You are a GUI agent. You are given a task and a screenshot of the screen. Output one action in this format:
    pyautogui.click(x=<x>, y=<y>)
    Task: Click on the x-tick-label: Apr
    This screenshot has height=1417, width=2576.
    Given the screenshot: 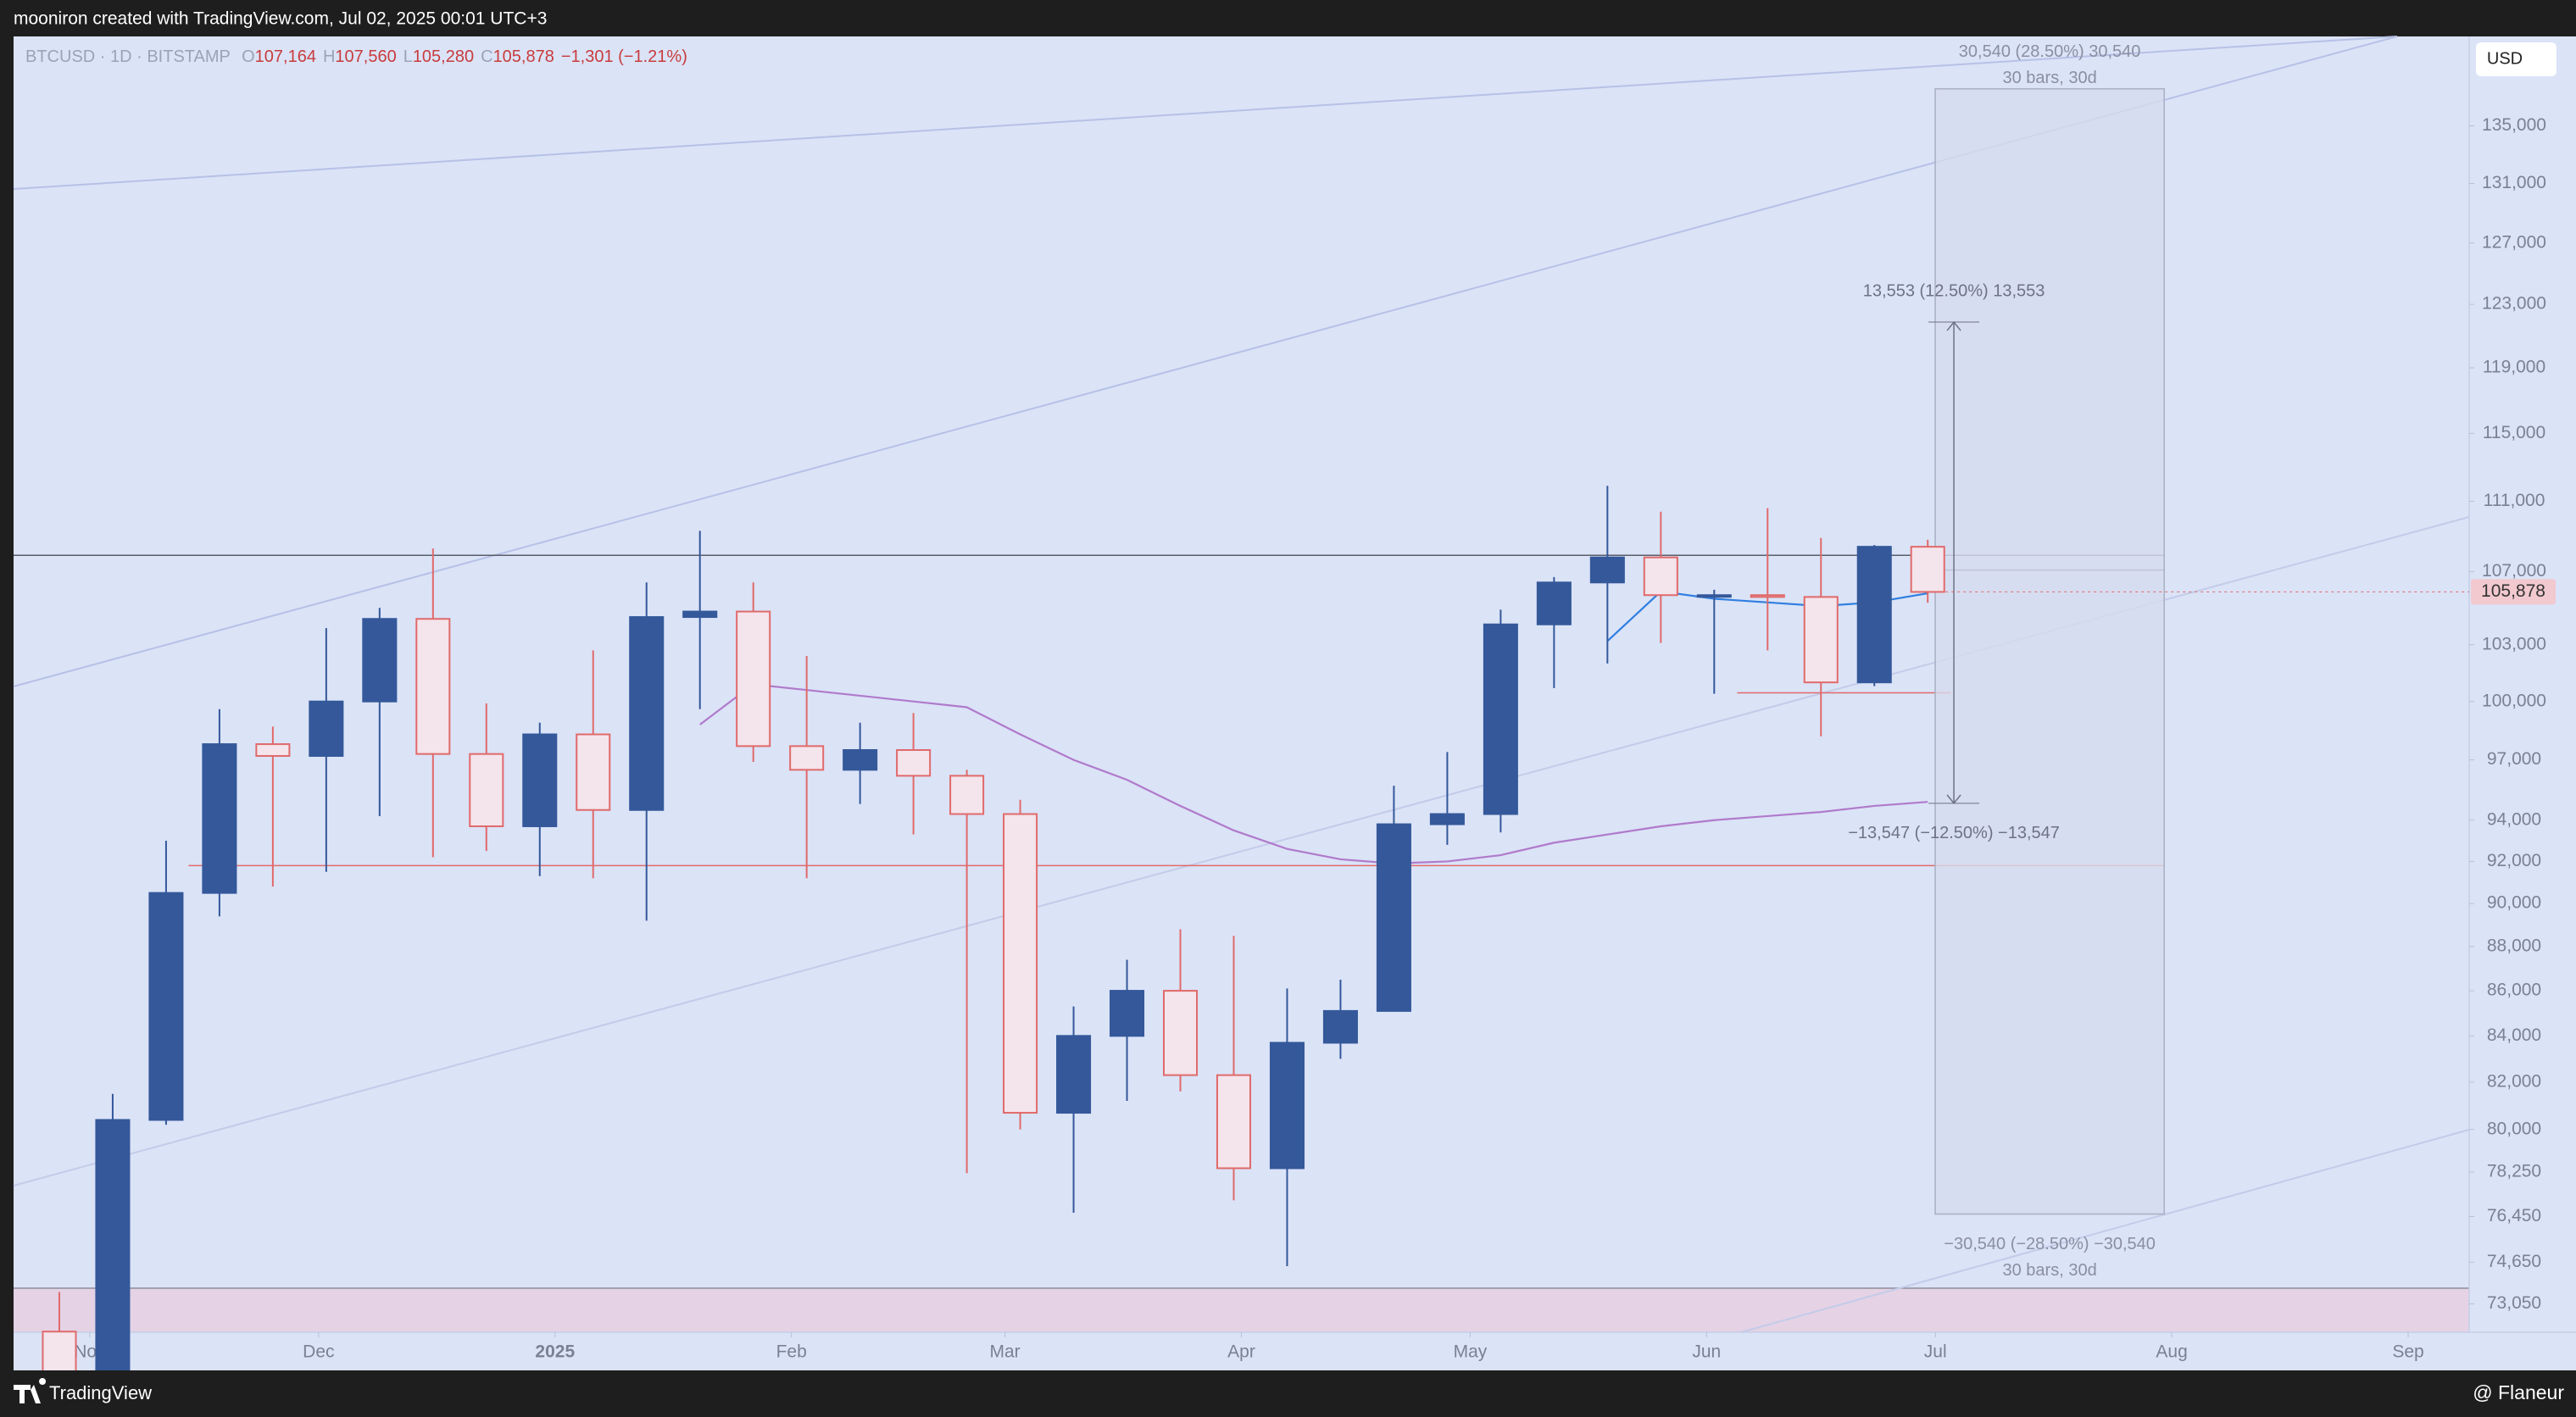 What is the action you would take?
    pyautogui.click(x=1241, y=1352)
    